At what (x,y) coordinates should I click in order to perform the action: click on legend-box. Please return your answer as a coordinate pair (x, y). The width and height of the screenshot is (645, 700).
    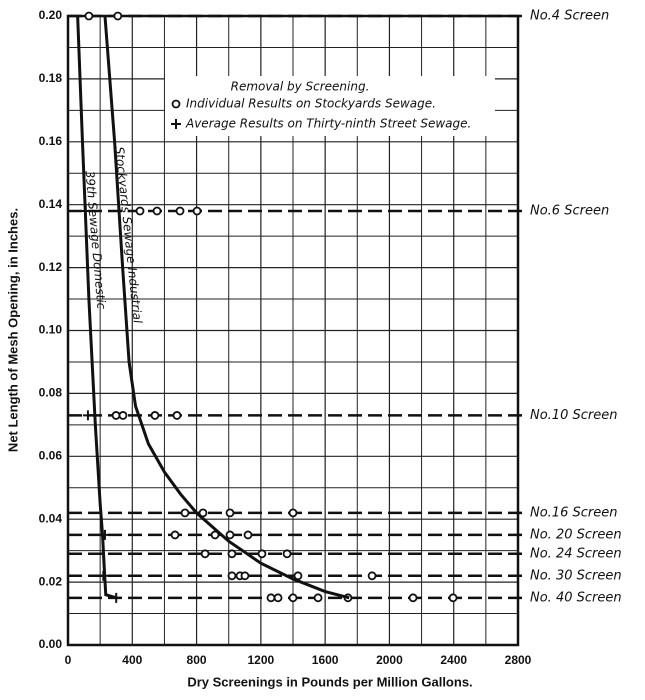
    Looking at the image, I should click on (330, 106).